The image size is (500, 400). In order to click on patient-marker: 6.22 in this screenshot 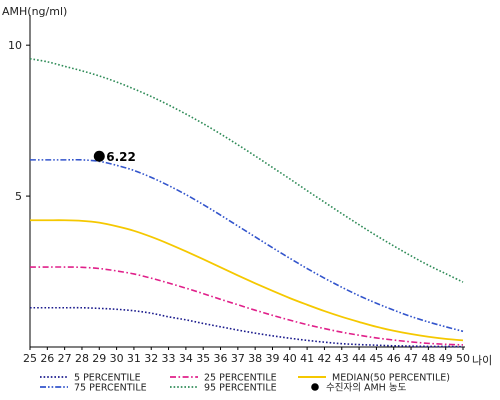, I will do `click(114, 157)`.